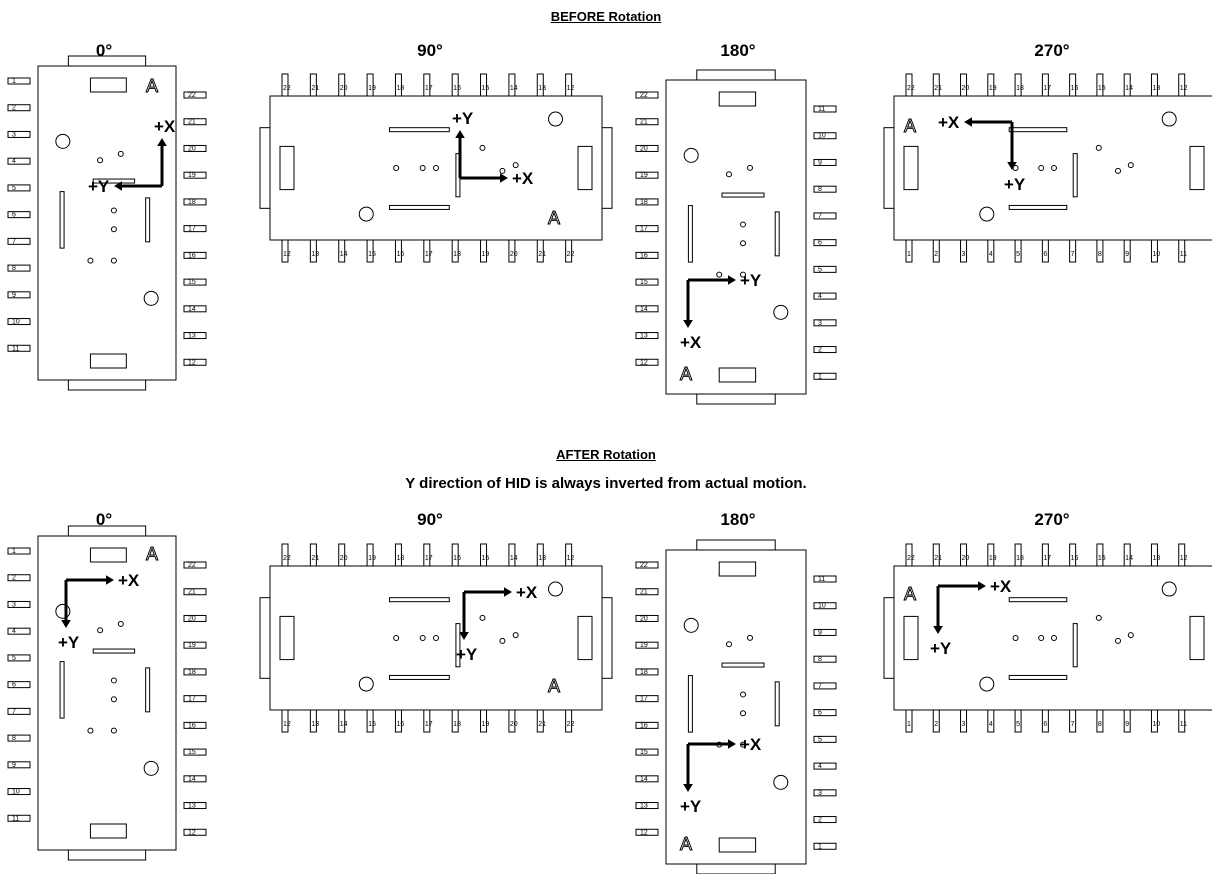  What do you see at coordinates (287, 254) in the screenshot?
I see `pin-label: 12` at bounding box center [287, 254].